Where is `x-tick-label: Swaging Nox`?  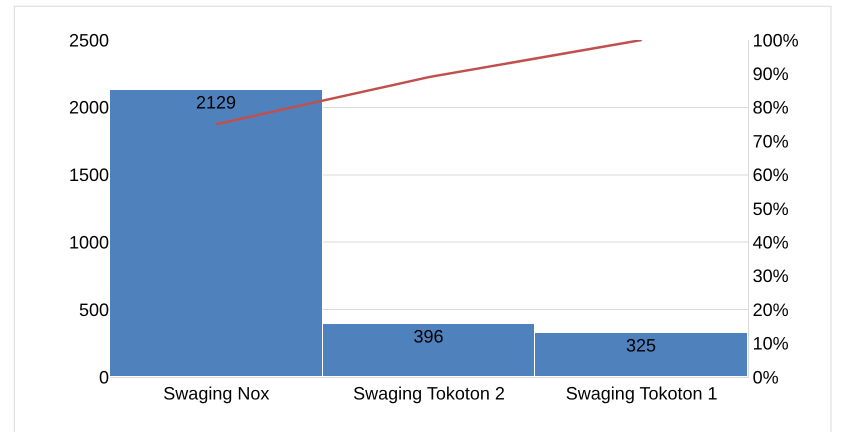
x-tick-label: Swaging Nox is located at coordinates (216, 394).